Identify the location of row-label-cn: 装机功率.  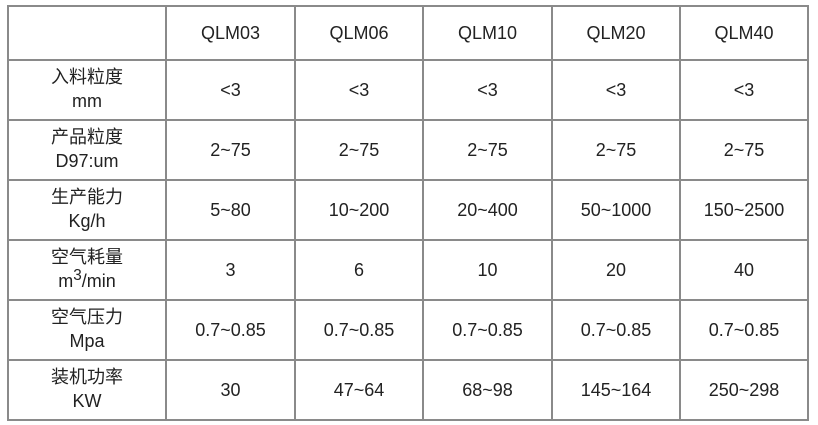
(87, 377).